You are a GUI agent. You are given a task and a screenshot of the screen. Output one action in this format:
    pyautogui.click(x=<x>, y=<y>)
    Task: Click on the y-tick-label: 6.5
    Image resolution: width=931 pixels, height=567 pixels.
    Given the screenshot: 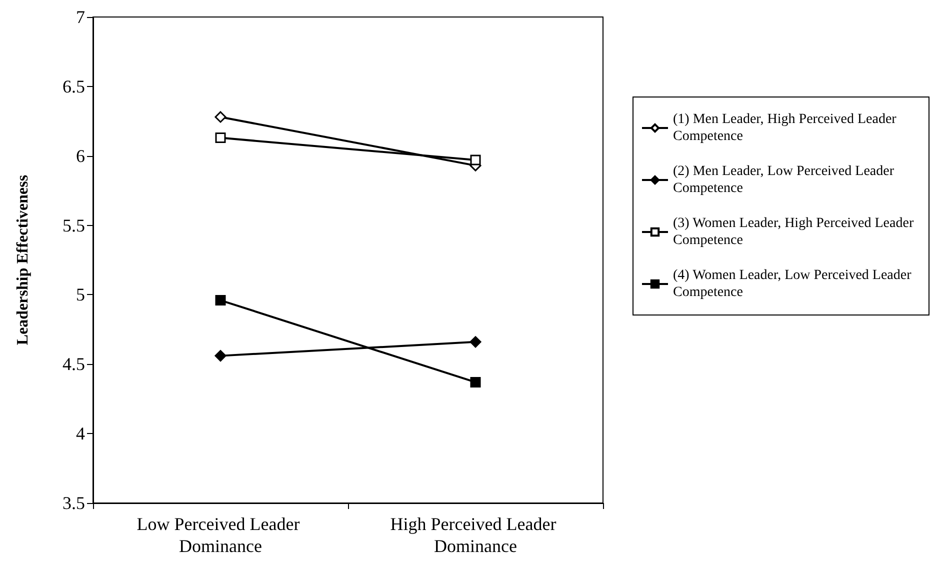 What is the action you would take?
    pyautogui.click(x=73, y=86)
    